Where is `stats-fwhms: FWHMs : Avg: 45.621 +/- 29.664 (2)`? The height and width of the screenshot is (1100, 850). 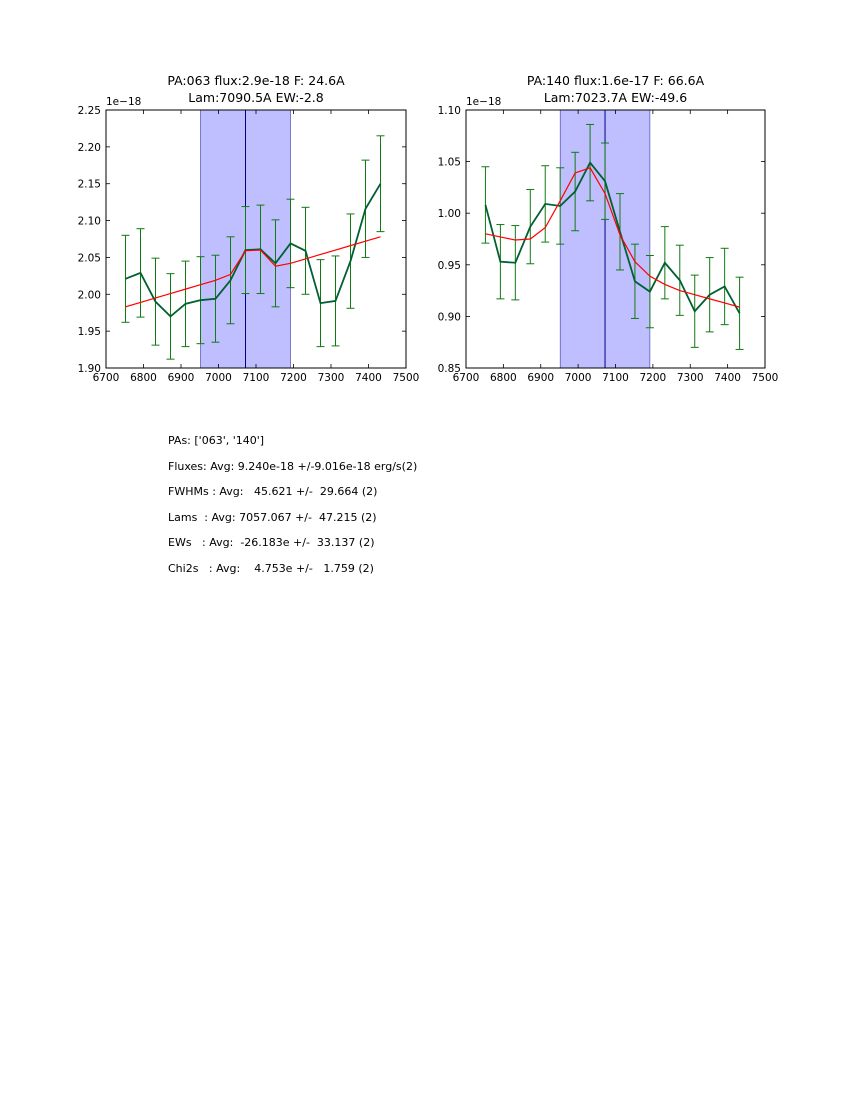
stats-fwhms: FWHMs : Avg: 45.621 +/- 29.664 (2) is located at coordinates (273, 492).